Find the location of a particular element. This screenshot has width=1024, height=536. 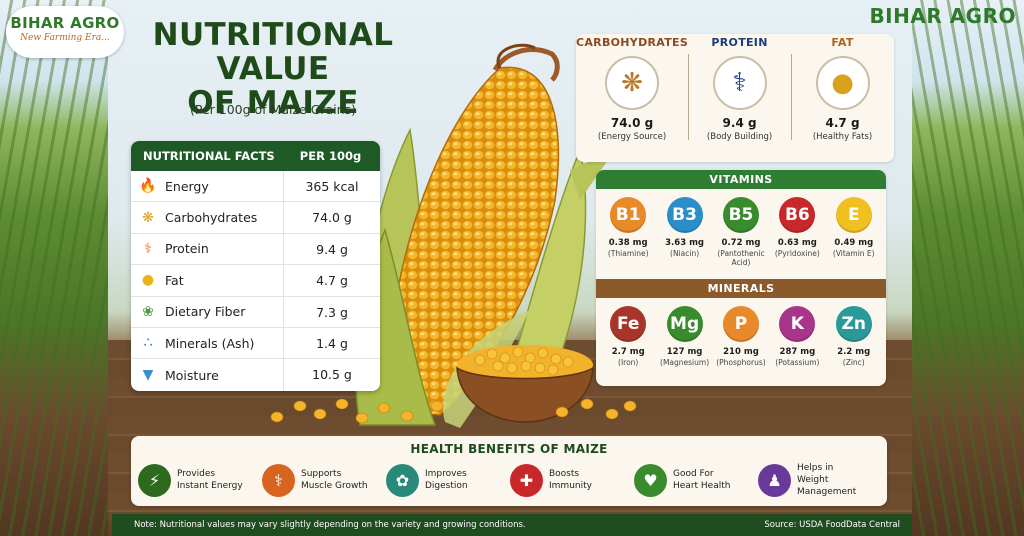

macro-card-carbohydrates: CARBOHYDRATES ❋ 74.0 g (Energy Source) is located at coordinates (632, 98).